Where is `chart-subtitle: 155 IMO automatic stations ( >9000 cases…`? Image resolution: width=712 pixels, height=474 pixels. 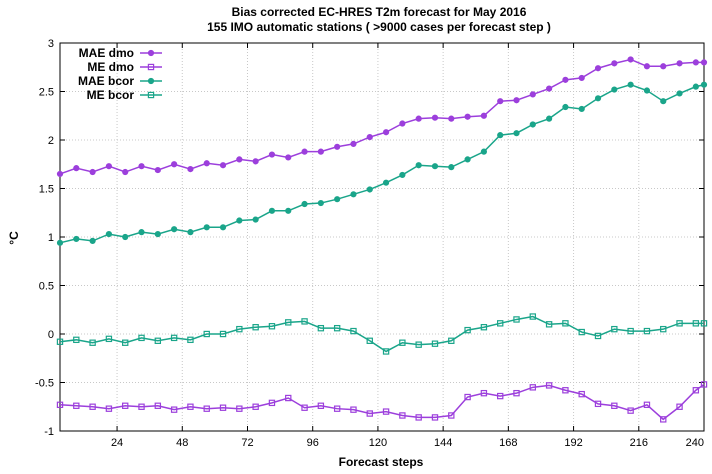 chart-subtitle: 155 IMO automatic stations ( >9000 cases… is located at coordinates (379, 27).